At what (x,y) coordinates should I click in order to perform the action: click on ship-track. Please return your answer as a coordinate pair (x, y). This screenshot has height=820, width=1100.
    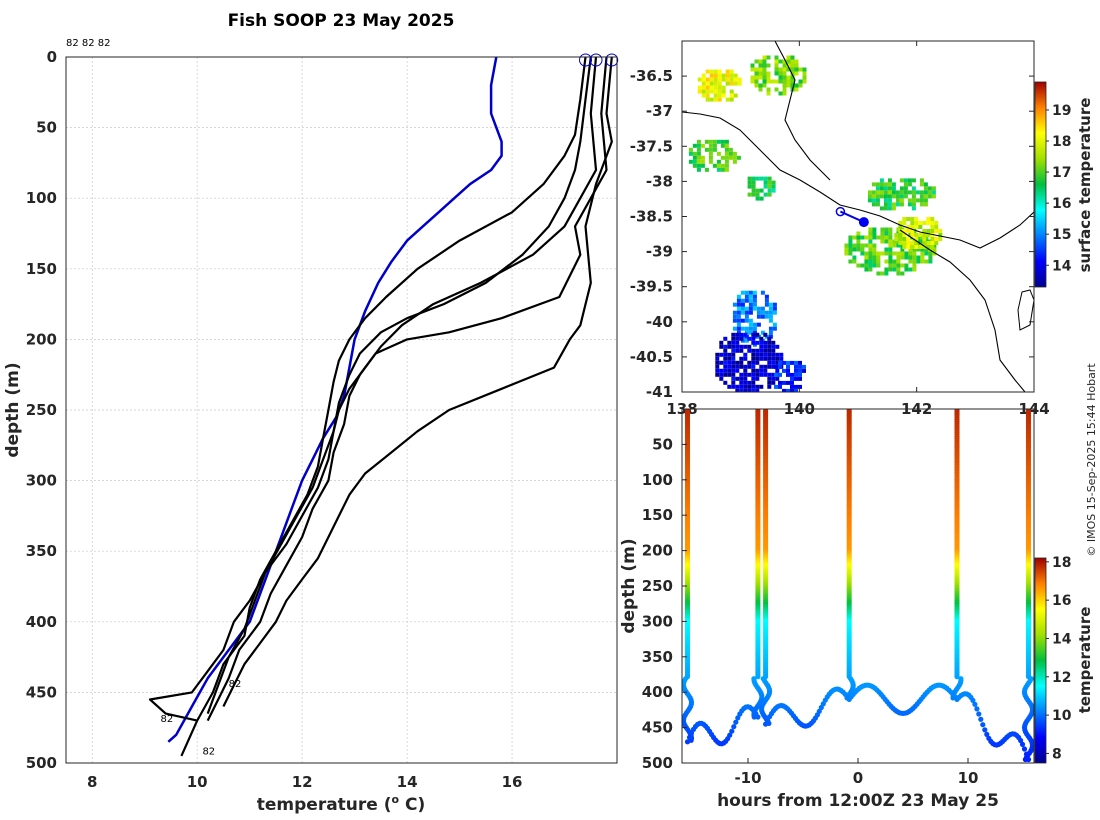
    Looking at the image, I should click on (852, 217).